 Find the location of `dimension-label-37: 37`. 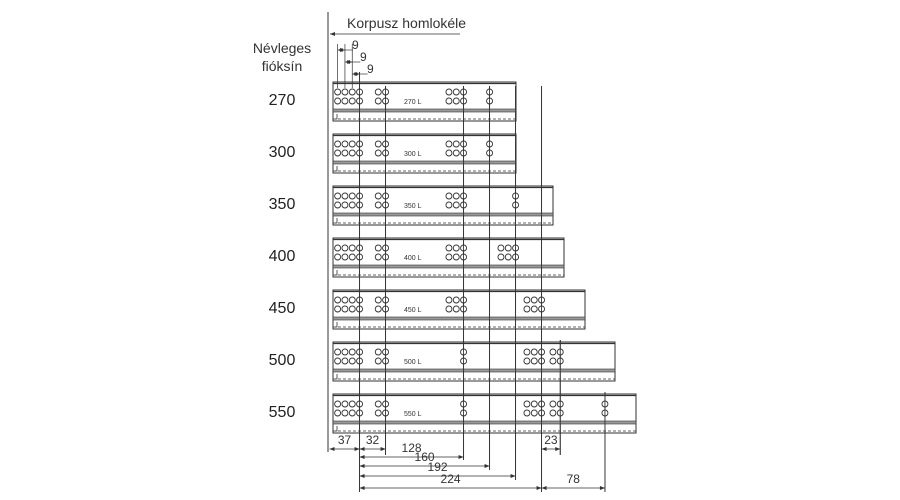

dimension-label-37: 37 is located at coordinates (344, 440).